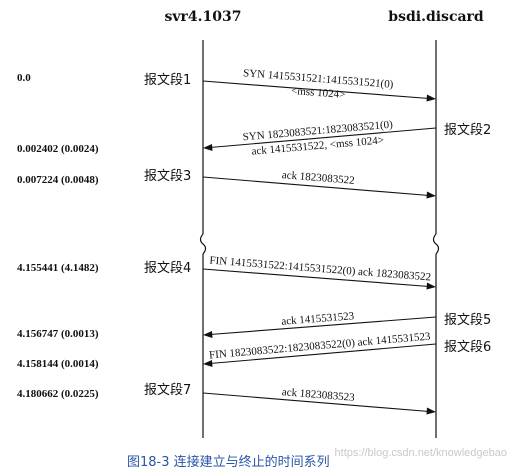 This screenshot has width=516, height=476. Describe the element at coordinates (24, 78) in the screenshot. I see `time-label: 0.0` at that location.